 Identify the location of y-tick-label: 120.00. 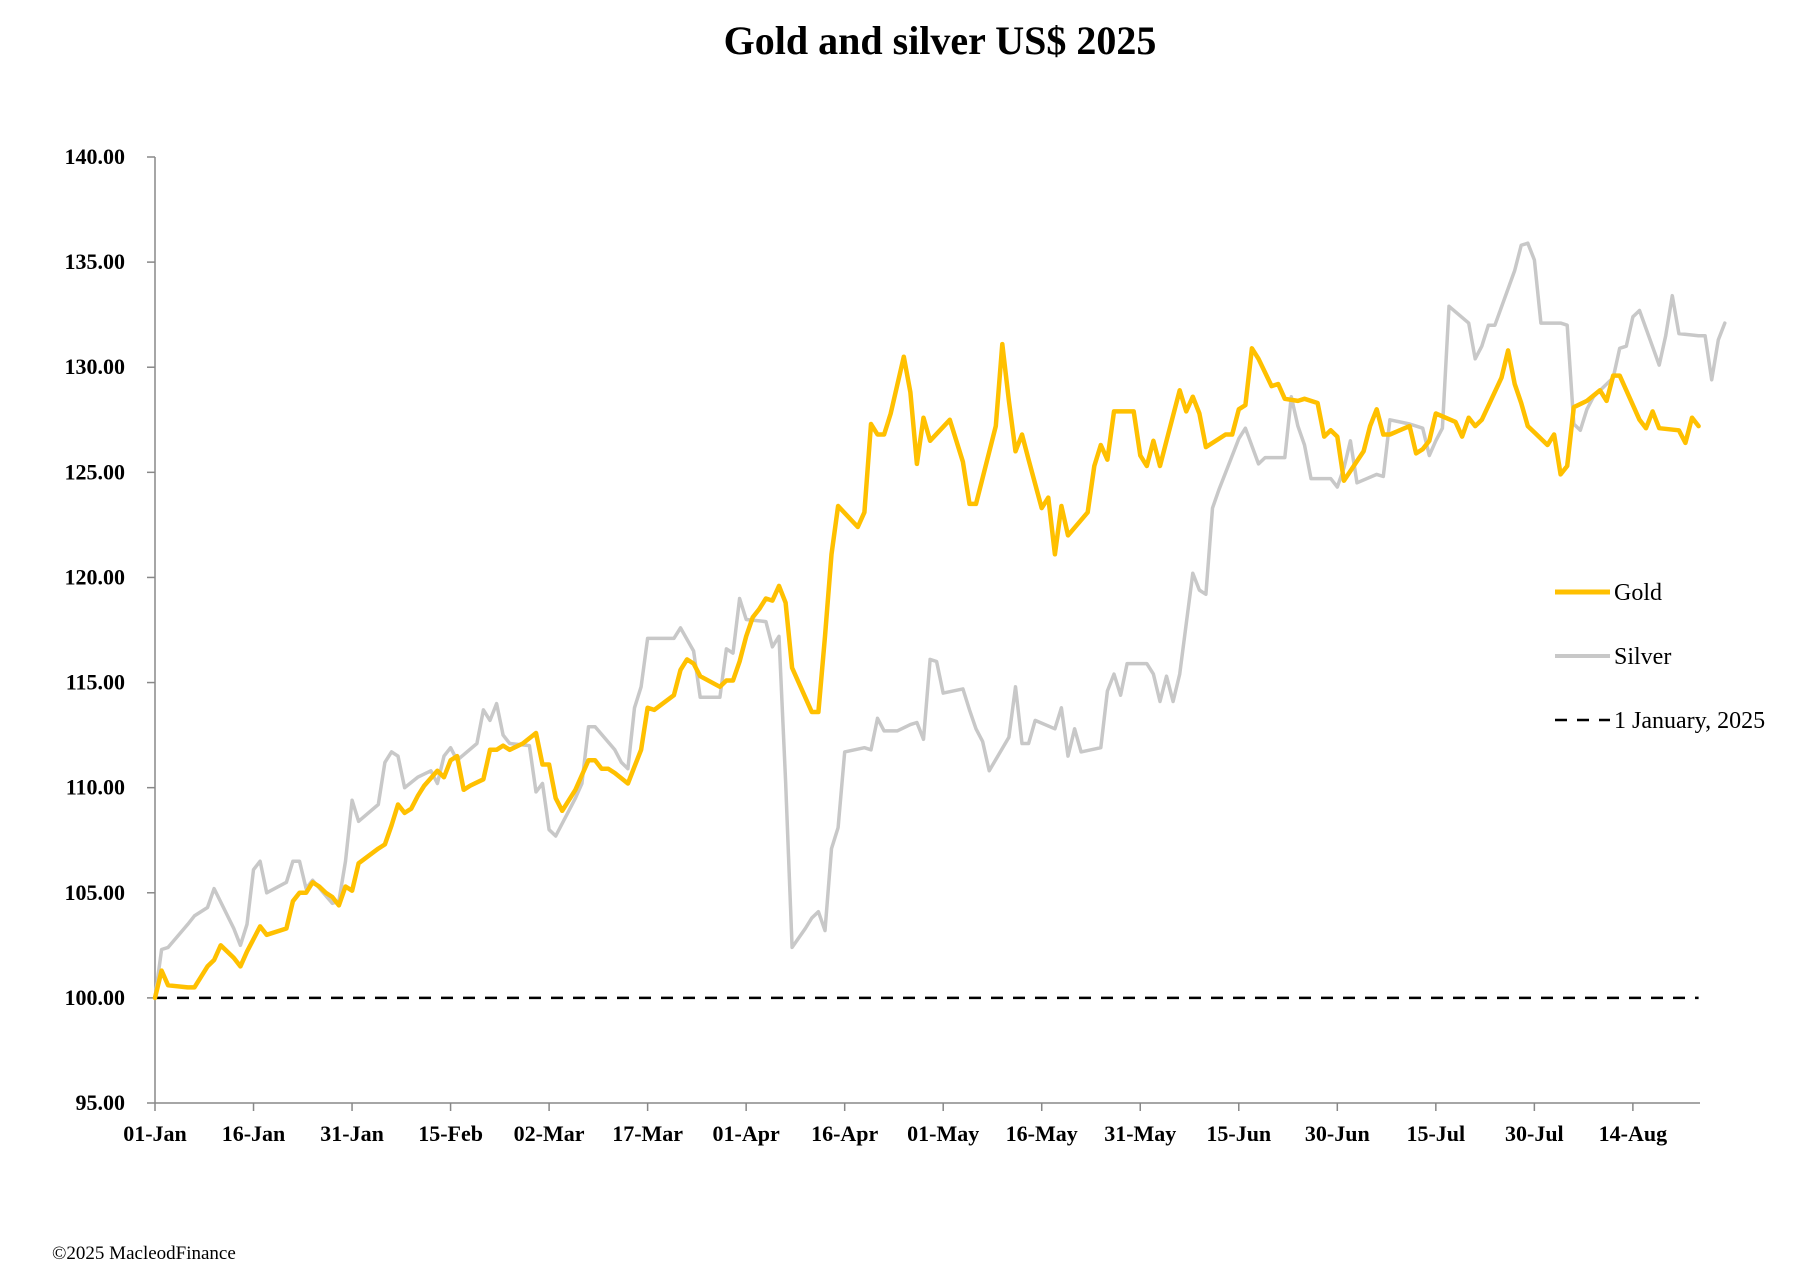
(95, 576).